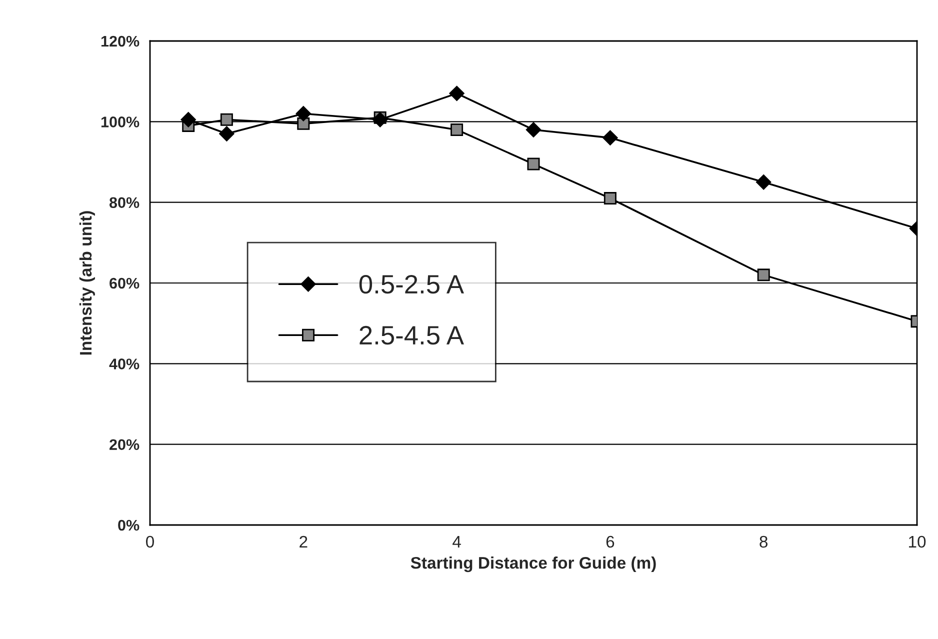 This screenshot has width=938, height=639. What do you see at coordinates (610, 542) in the screenshot?
I see `x-tick-label: 6` at bounding box center [610, 542].